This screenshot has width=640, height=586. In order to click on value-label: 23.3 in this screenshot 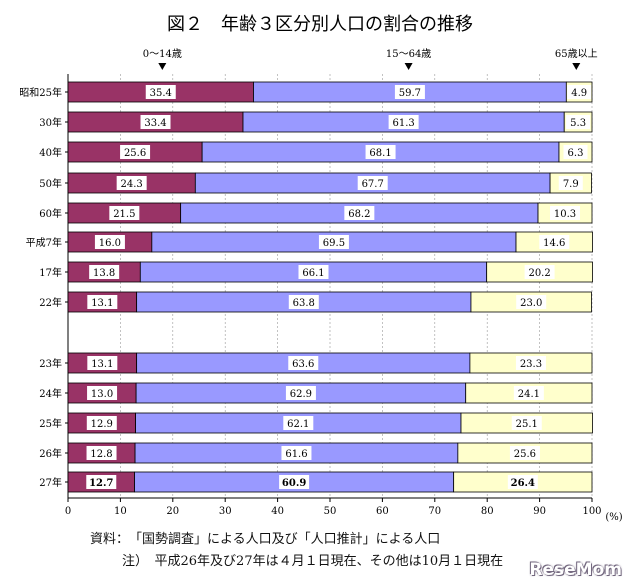, I will do `click(531, 364)`.